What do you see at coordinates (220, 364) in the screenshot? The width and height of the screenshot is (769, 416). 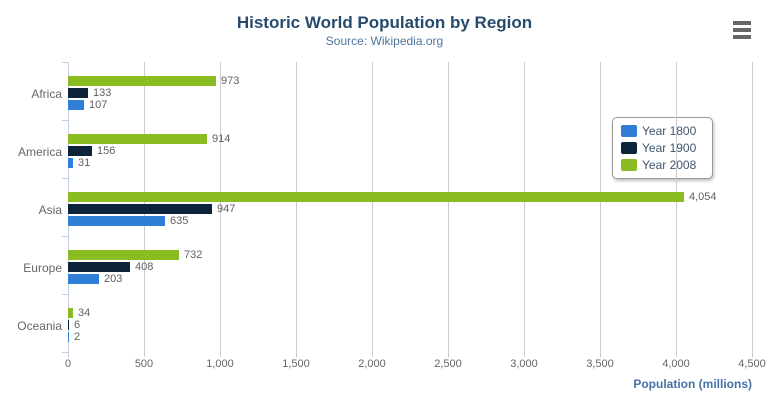 I see `x-axis-tick-label: 1,000` at bounding box center [220, 364].